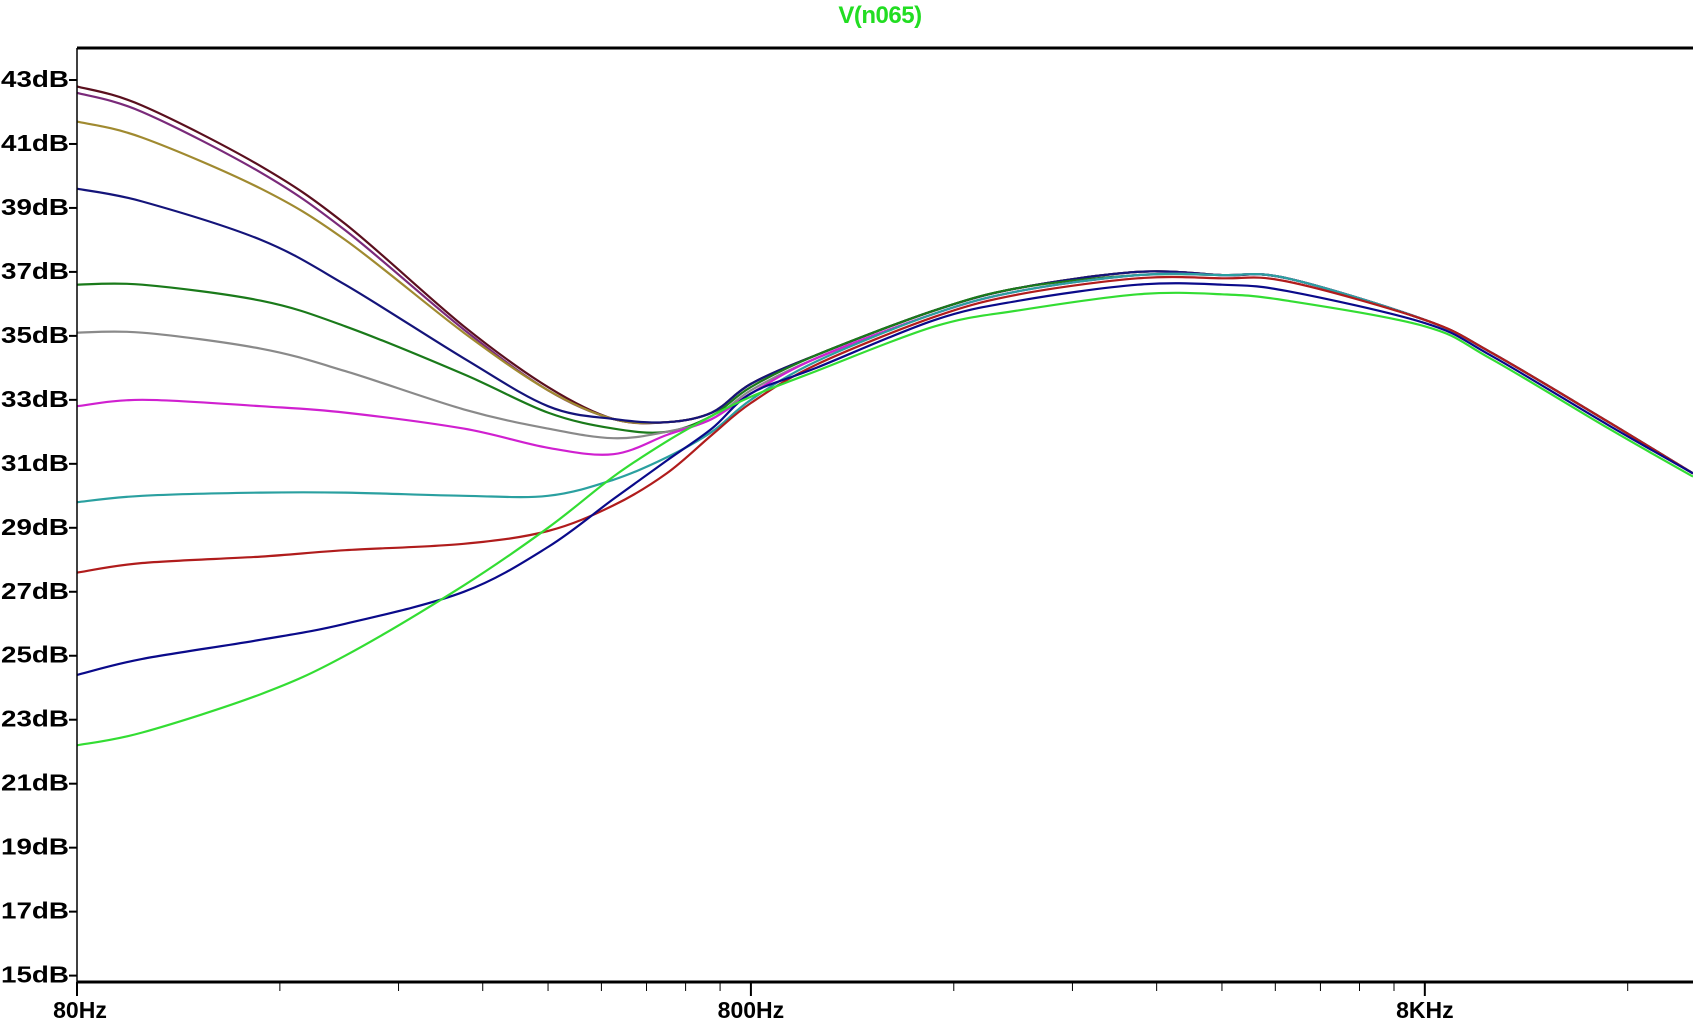  What do you see at coordinates (751, 1010) in the screenshot?
I see `x-tick-label: 800Hz` at bounding box center [751, 1010].